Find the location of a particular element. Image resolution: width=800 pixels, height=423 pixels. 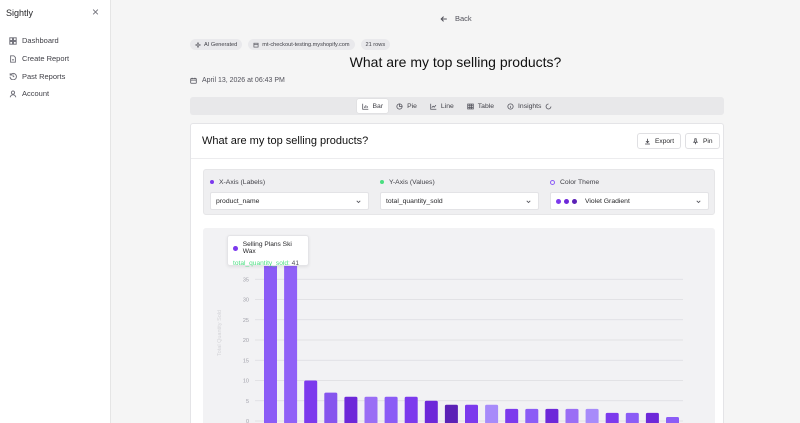

app-brand: Sightly is located at coordinates (20, 13).